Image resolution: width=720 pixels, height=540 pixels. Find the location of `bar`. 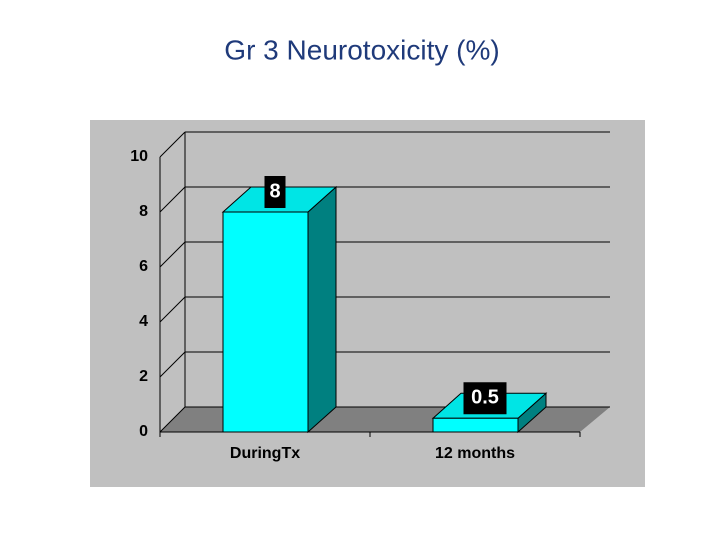

bar is located at coordinates (279, 309).